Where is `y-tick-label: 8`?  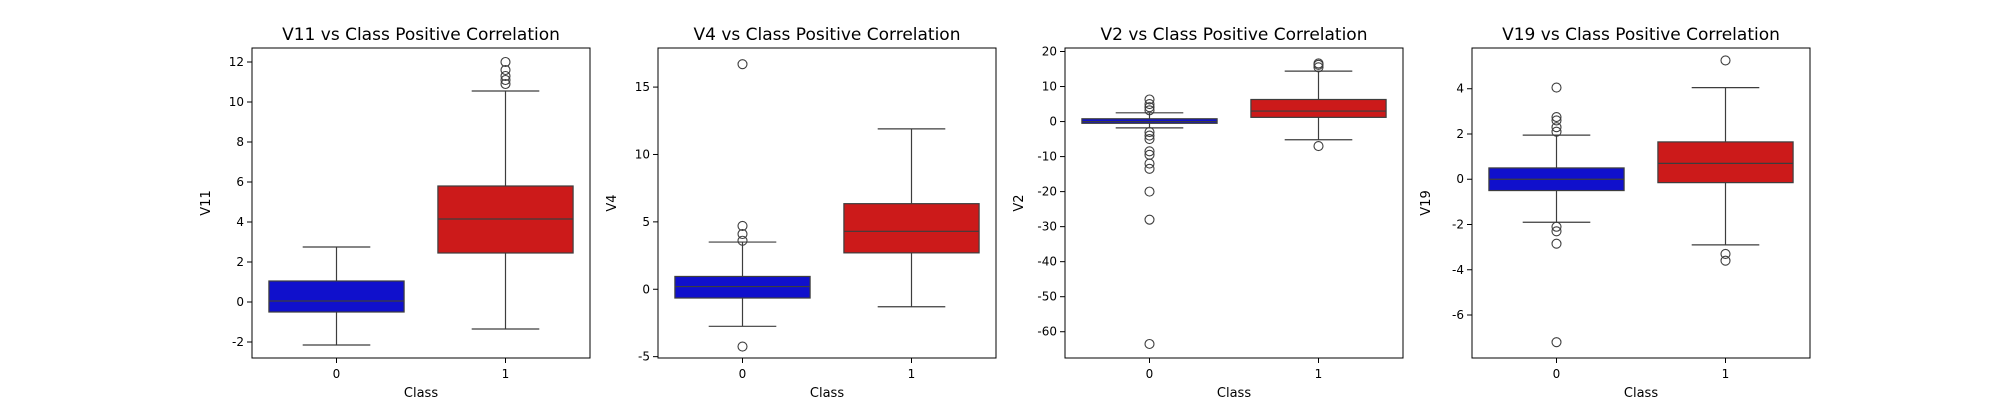
y-tick-label: 8 is located at coordinates (240, 142).